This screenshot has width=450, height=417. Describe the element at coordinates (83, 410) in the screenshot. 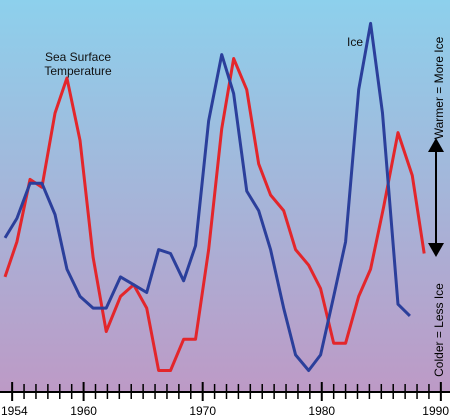

I see `x-tick-label: 1960` at that location.